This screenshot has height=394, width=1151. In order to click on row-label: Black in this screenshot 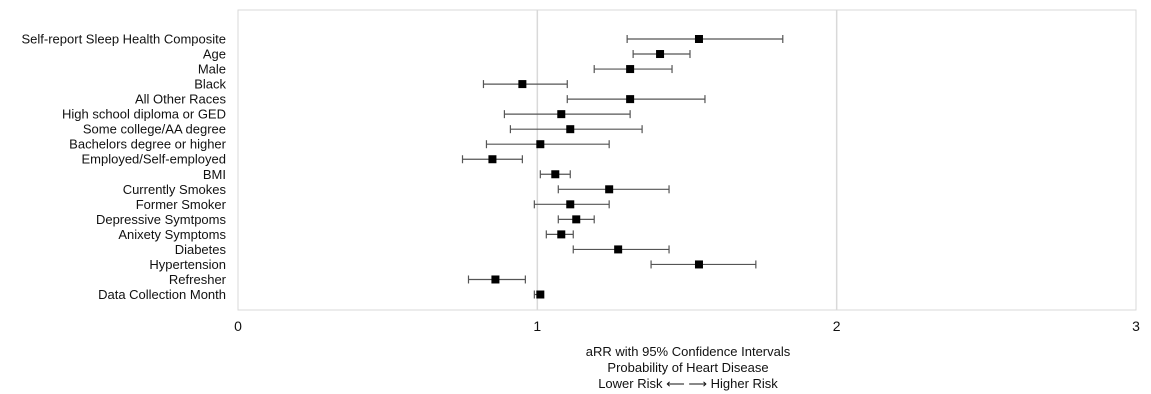, I will do `click(210, 84)`.